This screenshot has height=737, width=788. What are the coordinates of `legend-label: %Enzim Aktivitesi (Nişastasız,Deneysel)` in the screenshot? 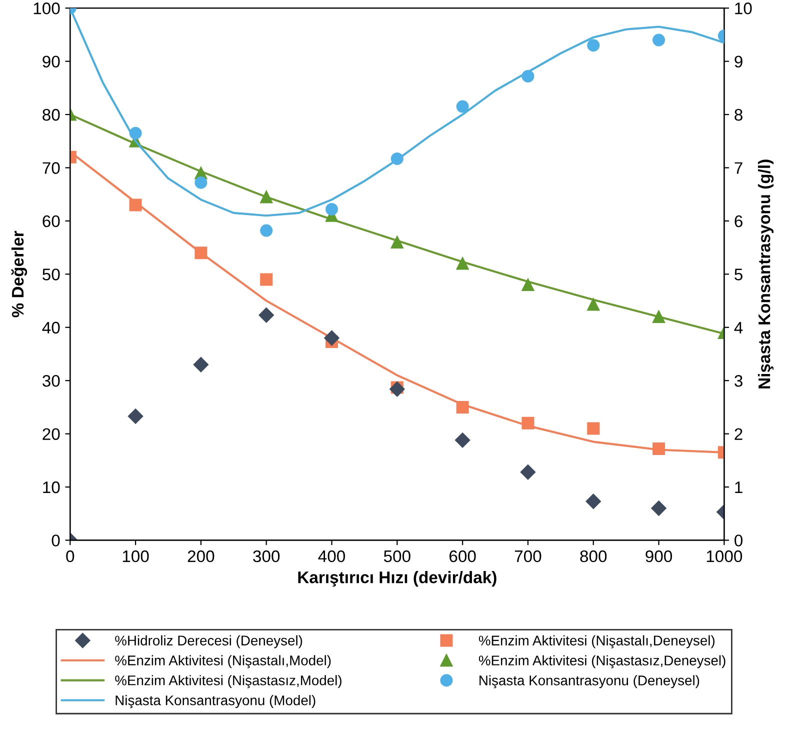 It's located at (602, 661).